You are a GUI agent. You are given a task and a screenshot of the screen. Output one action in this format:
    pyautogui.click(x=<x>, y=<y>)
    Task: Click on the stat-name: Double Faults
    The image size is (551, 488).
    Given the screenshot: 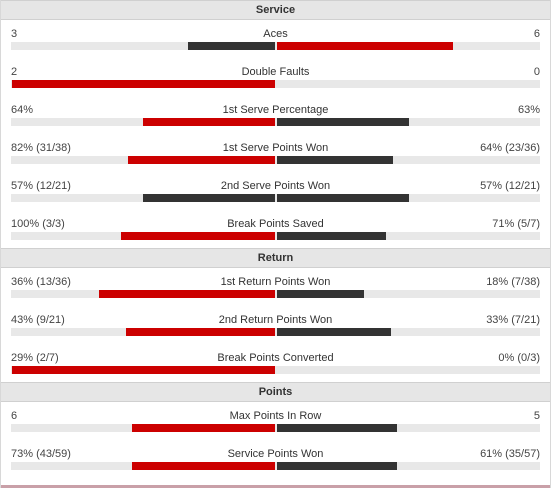 What is the action you would take?
    pyautogui.click(x=275, y=72)
    